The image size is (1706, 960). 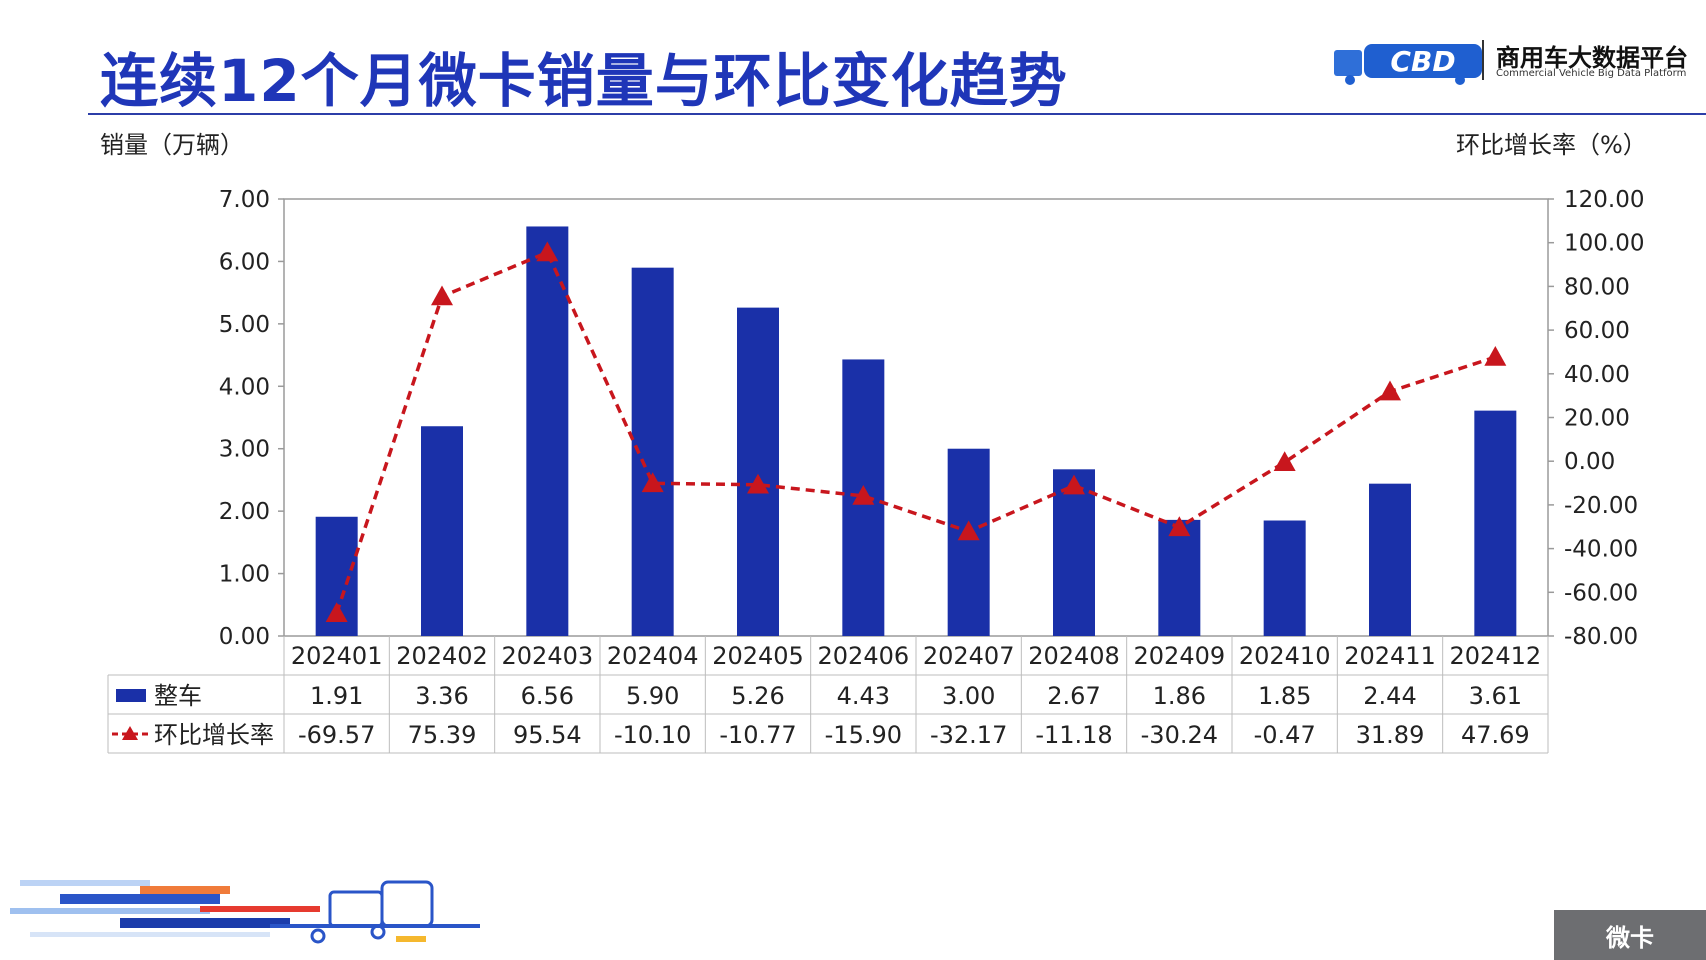 What do you see at coordinates (1601, 593) in the screenshot?
I see `right-tick-label: -60.00` at bounding box center [1601, 593].